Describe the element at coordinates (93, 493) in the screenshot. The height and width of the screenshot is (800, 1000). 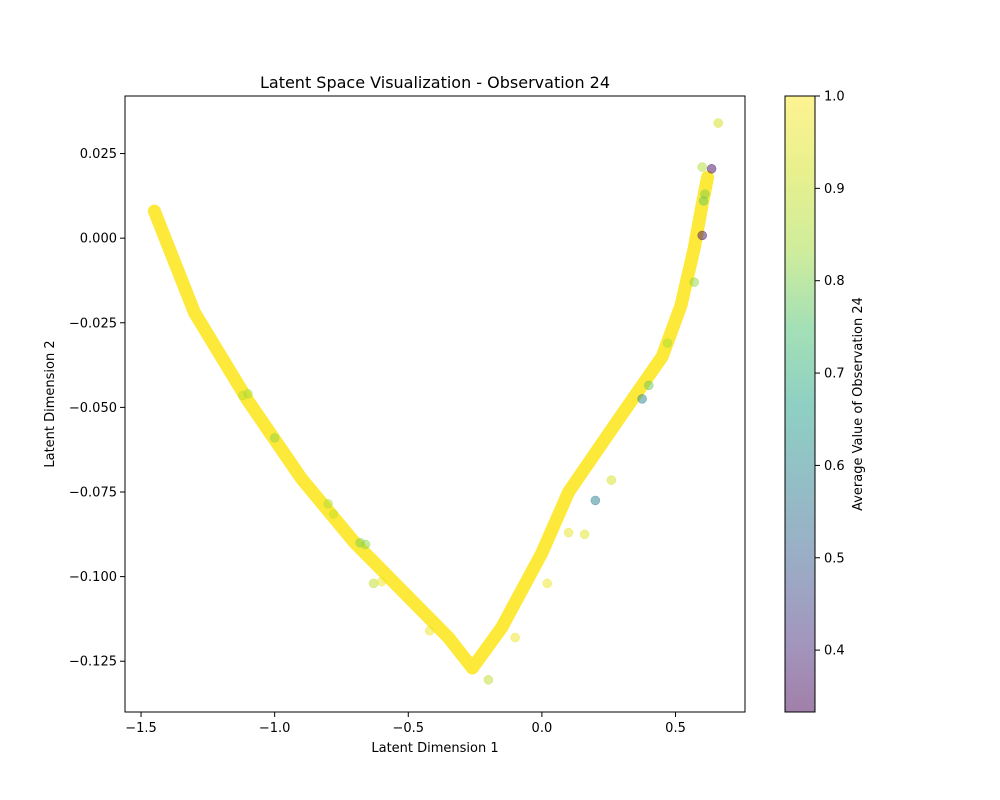
I see `y-tick-label: −0.075` at that location.